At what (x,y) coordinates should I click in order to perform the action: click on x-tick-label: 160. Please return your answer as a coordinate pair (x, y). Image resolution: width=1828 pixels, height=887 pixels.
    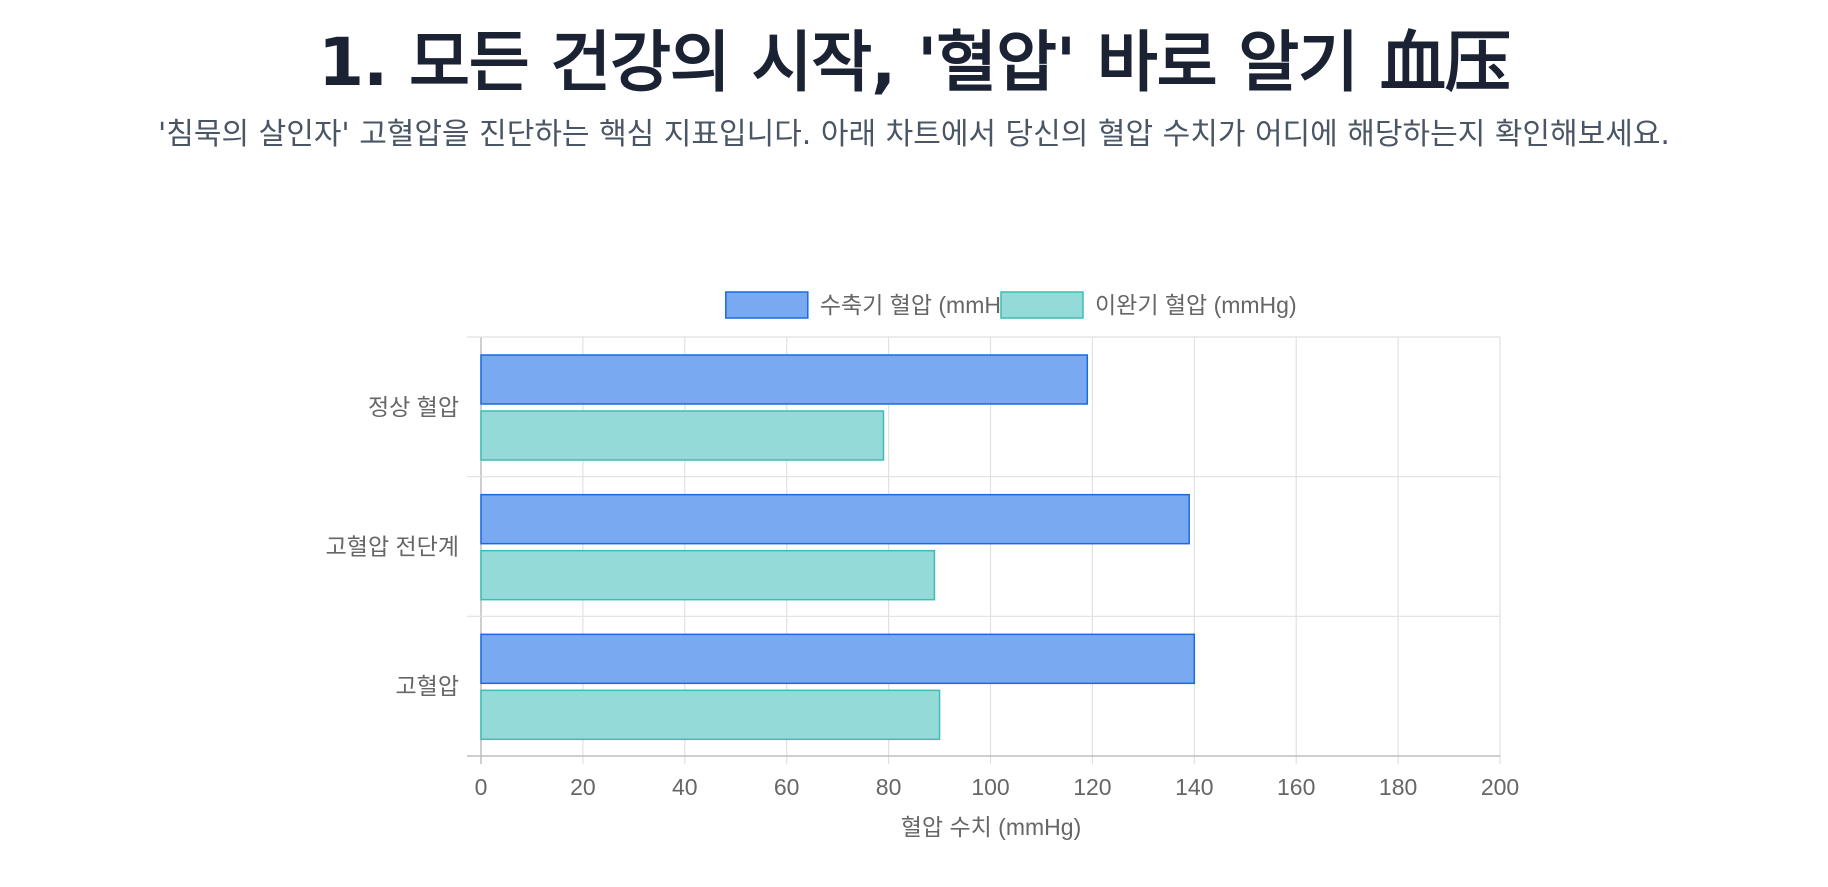
    Looking at the image, I should click on (1296, 787).